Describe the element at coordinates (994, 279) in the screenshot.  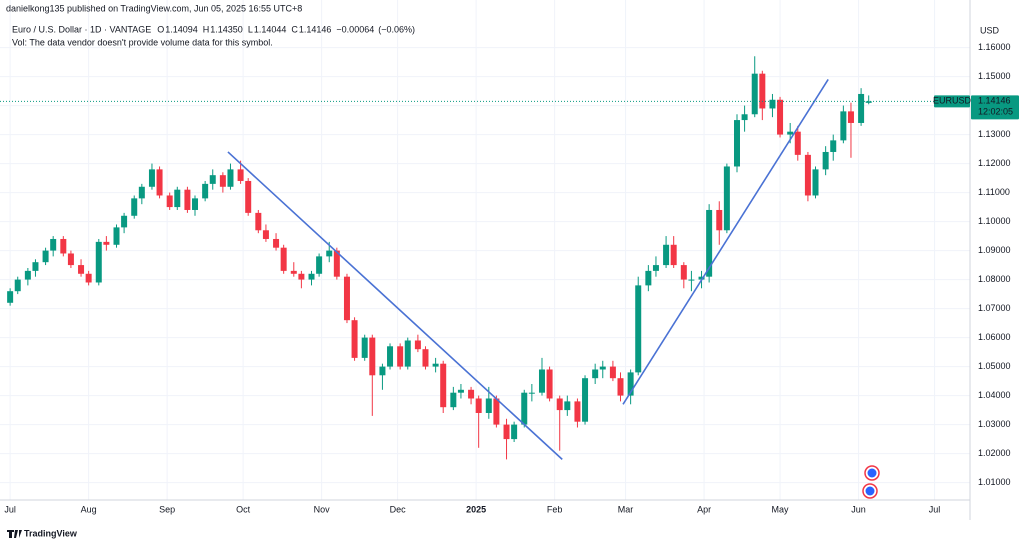
I see `y-tick-label: 1.08000` at that location.